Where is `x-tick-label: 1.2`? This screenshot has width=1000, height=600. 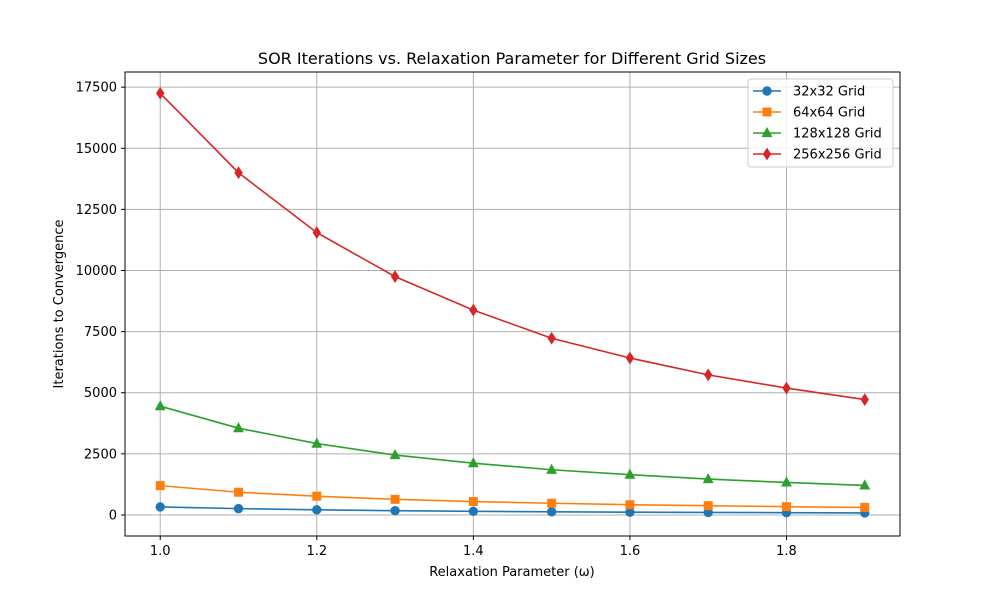 x-tick-label: 1.2 is located at coordinates (316, 551).